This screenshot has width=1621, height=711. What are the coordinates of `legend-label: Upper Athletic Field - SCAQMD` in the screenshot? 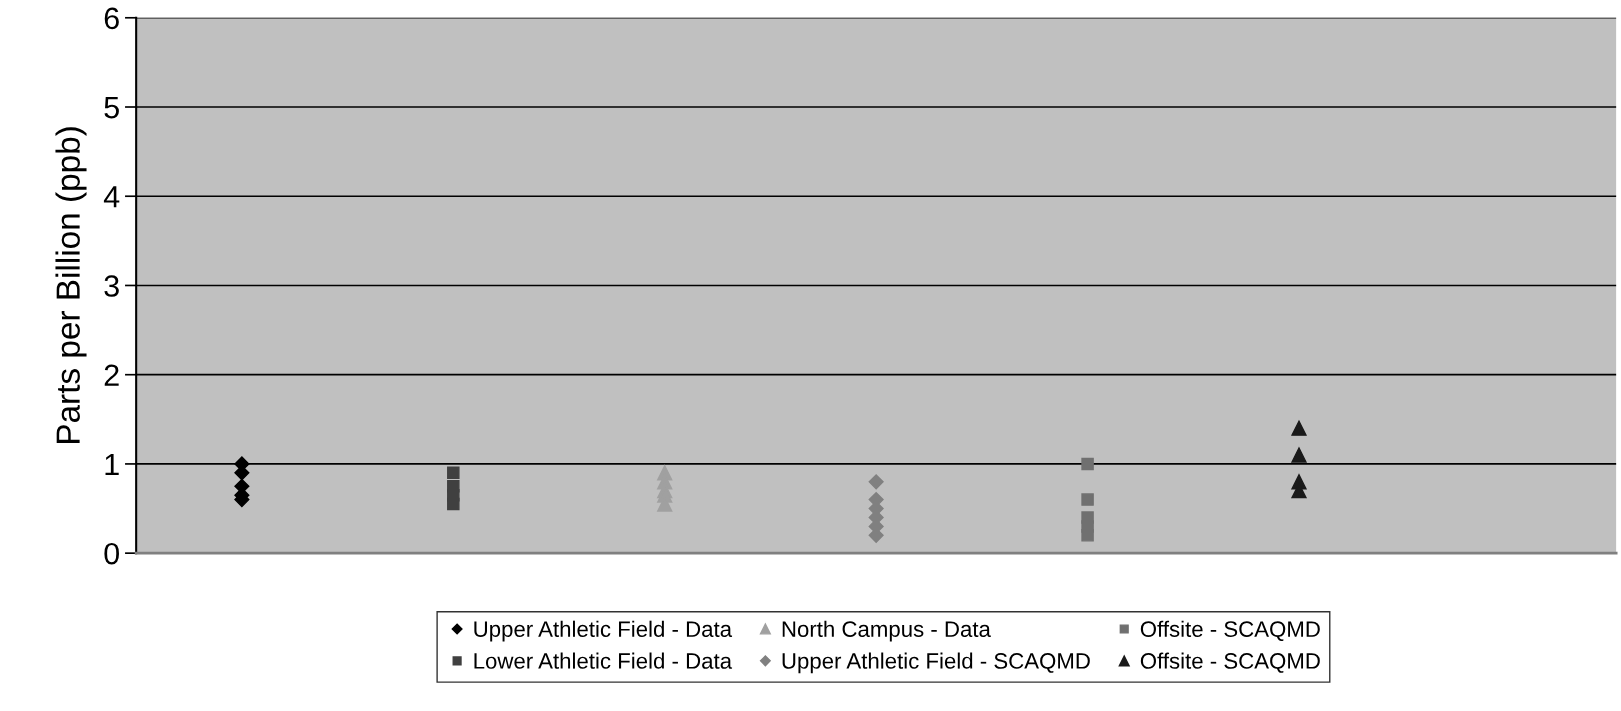 It's located at (936, 663).